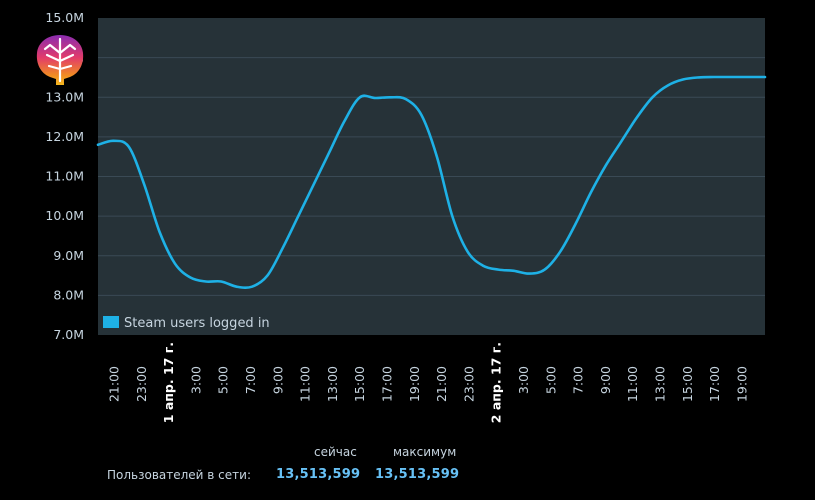  I want to click on legend-label: Steam users logged in, so click(197, 323).